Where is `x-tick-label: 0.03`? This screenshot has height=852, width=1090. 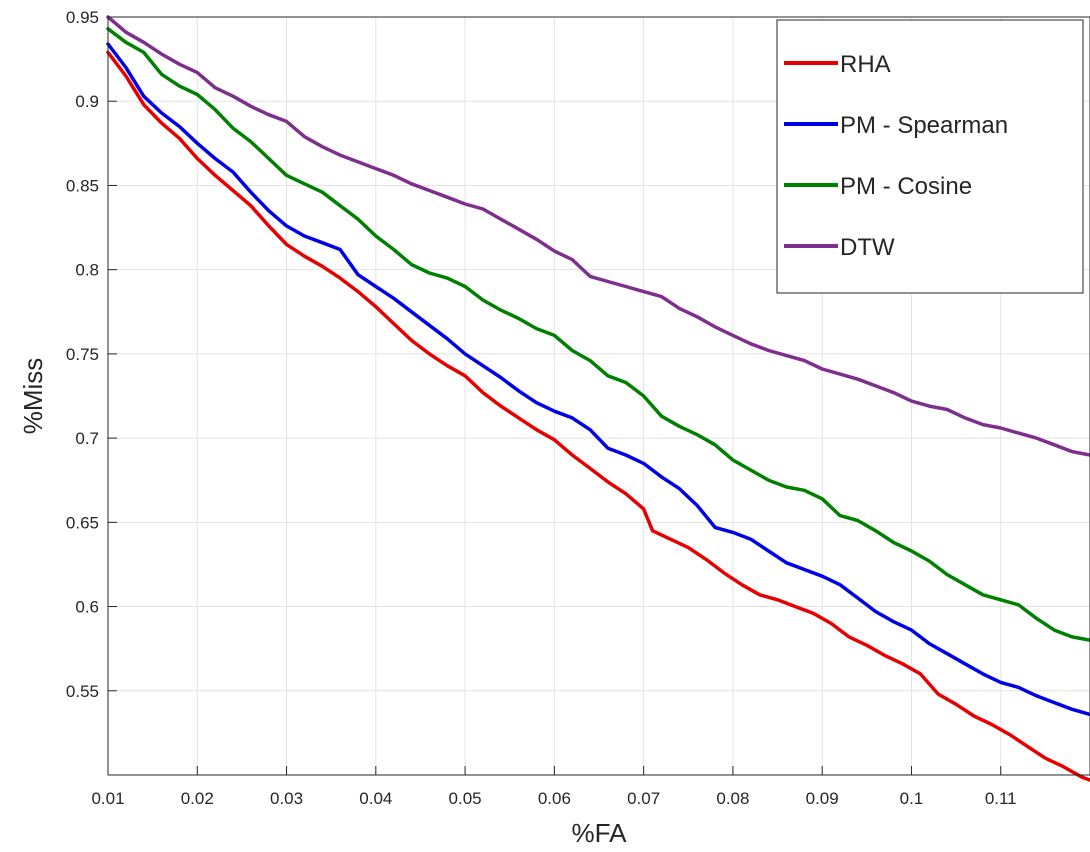 x-tick-label: 0.03 is located at coordinates (286, 798).